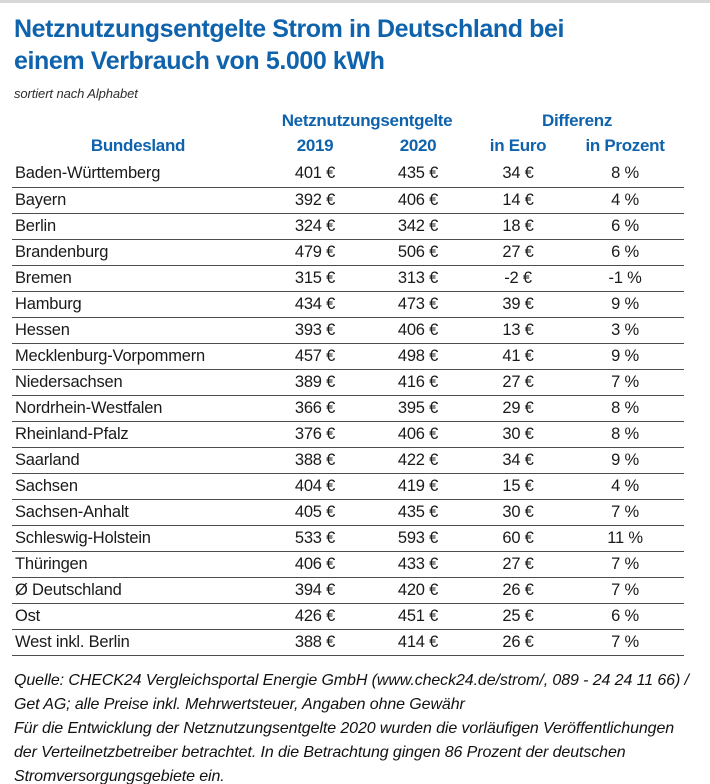 This screenshot has width=710, height=784. What do you see at coordinates (518, 145) in the screenshot?
I see `column-header-in-euro: in Euro` at bounding box center [518, 145].